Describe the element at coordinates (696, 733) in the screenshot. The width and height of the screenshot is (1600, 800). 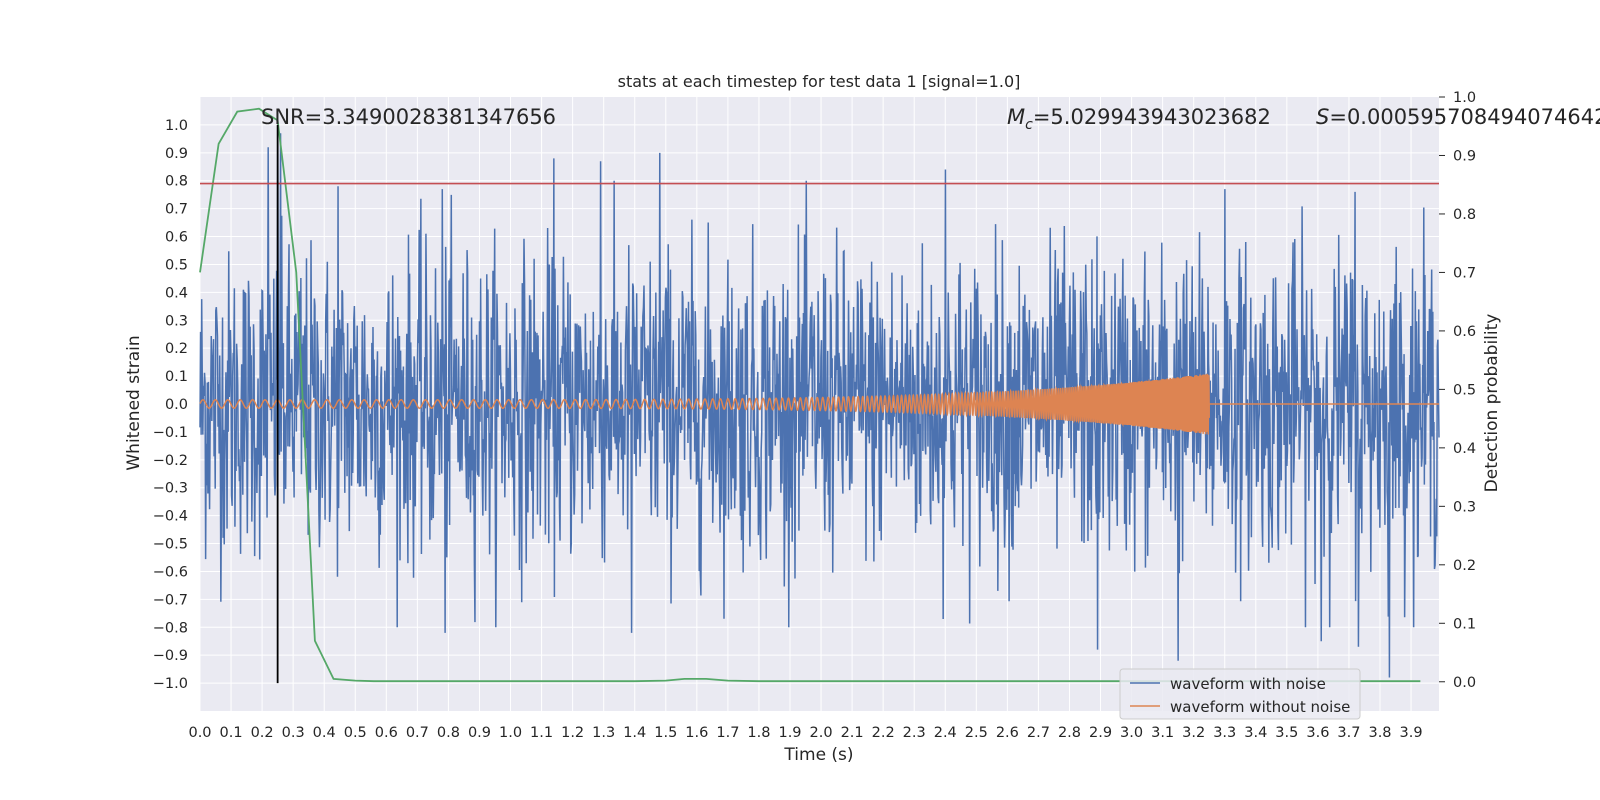
I see `x-tick-label: 1.6` at that location.